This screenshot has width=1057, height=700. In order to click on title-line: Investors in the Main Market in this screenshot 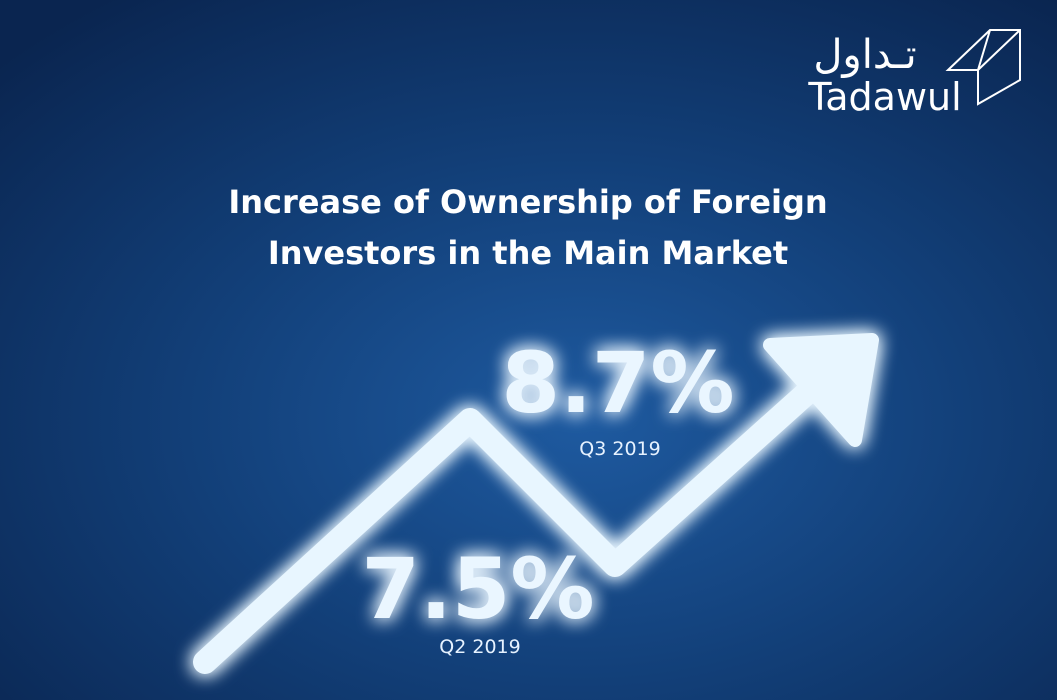, I will do `click(528, 253)`.